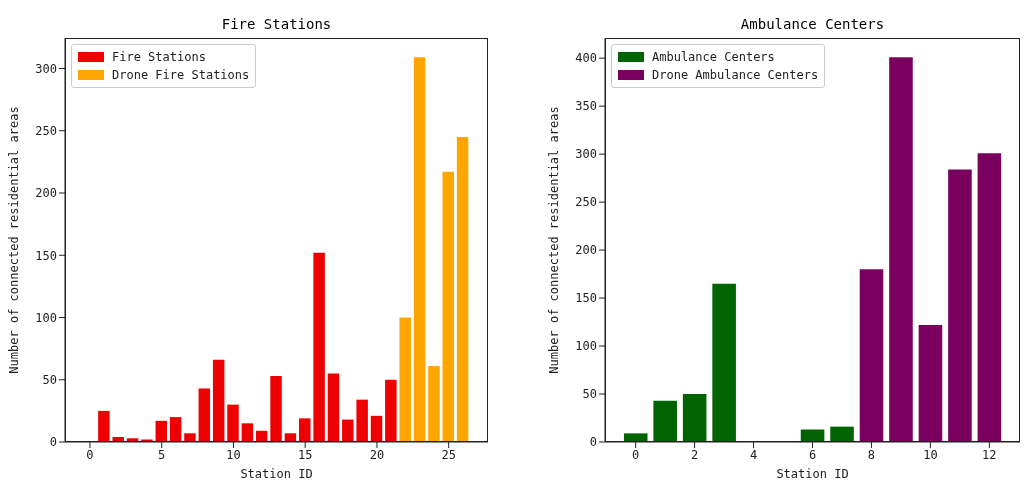 This screenshot has height=483, width=1027. What do you see at coordinates (305, 454) in the screenshot?
I see `x-tick-label: 15` at bounding box center [305, 454].